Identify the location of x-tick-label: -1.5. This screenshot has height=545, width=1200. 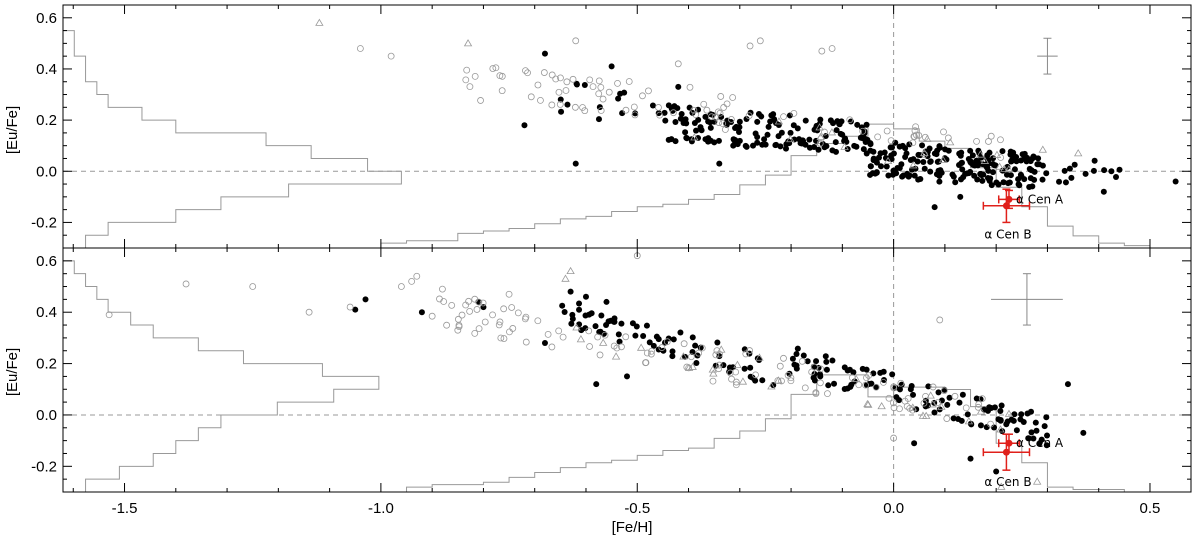
(125, 508).